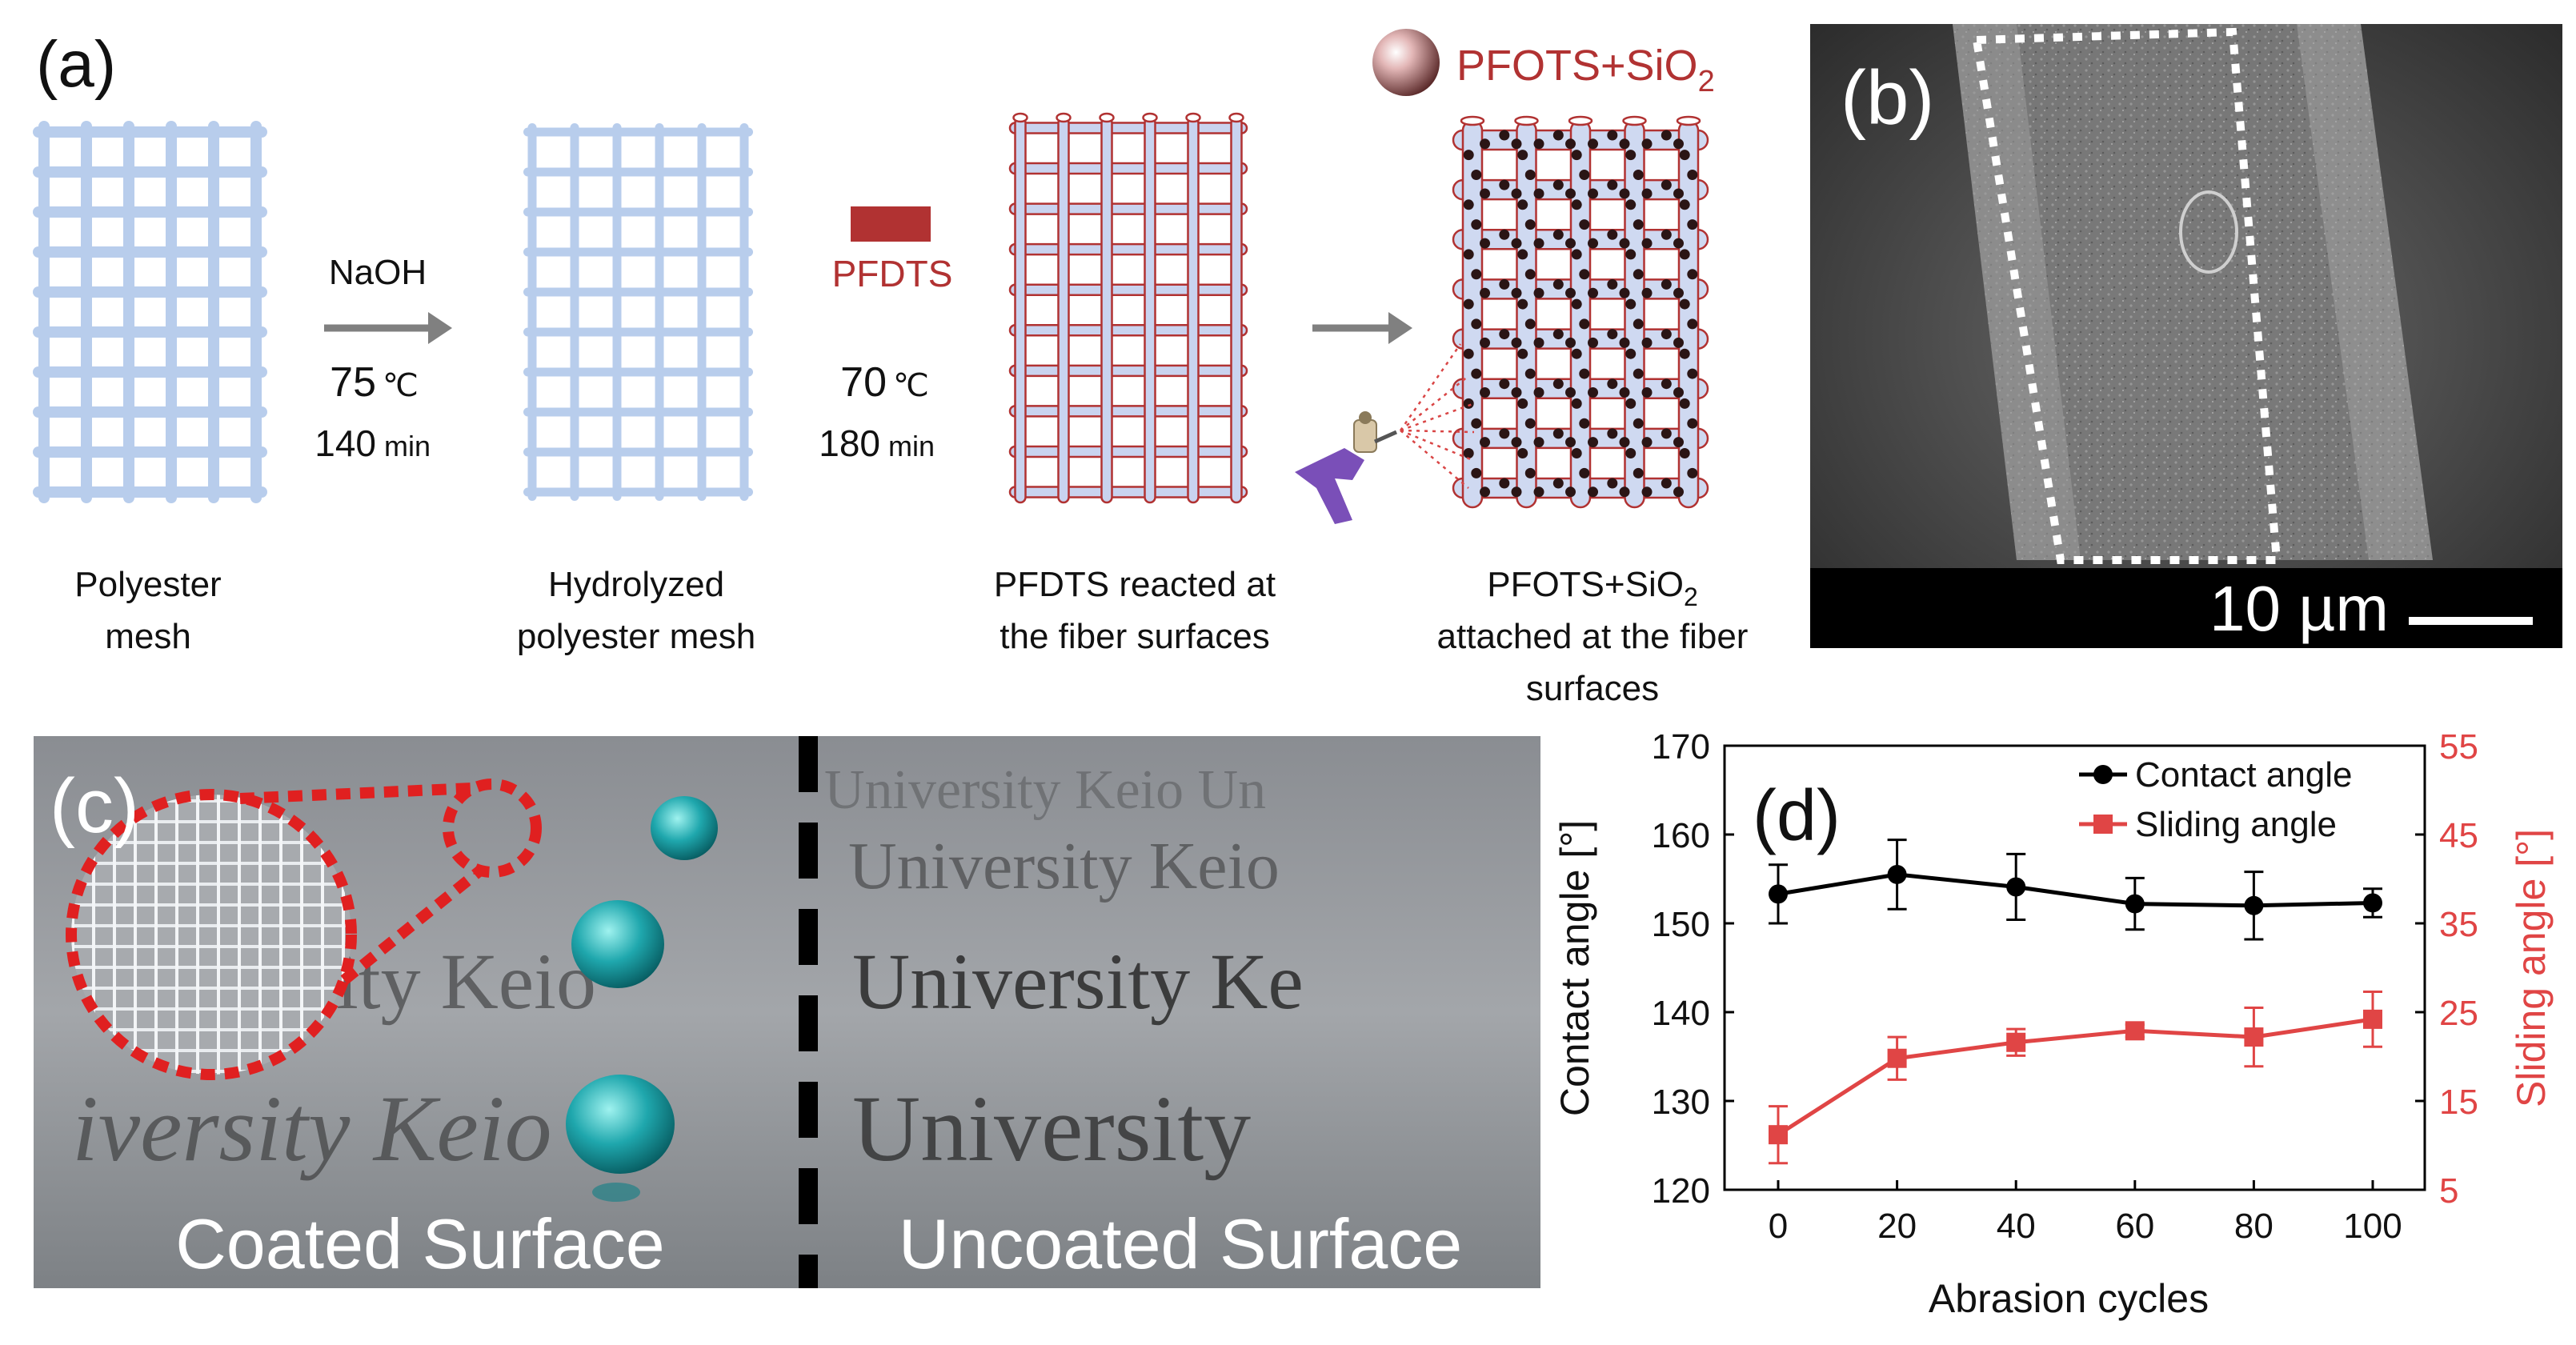  I want to click on arrow2-time-unit: min, so click(911, 446).